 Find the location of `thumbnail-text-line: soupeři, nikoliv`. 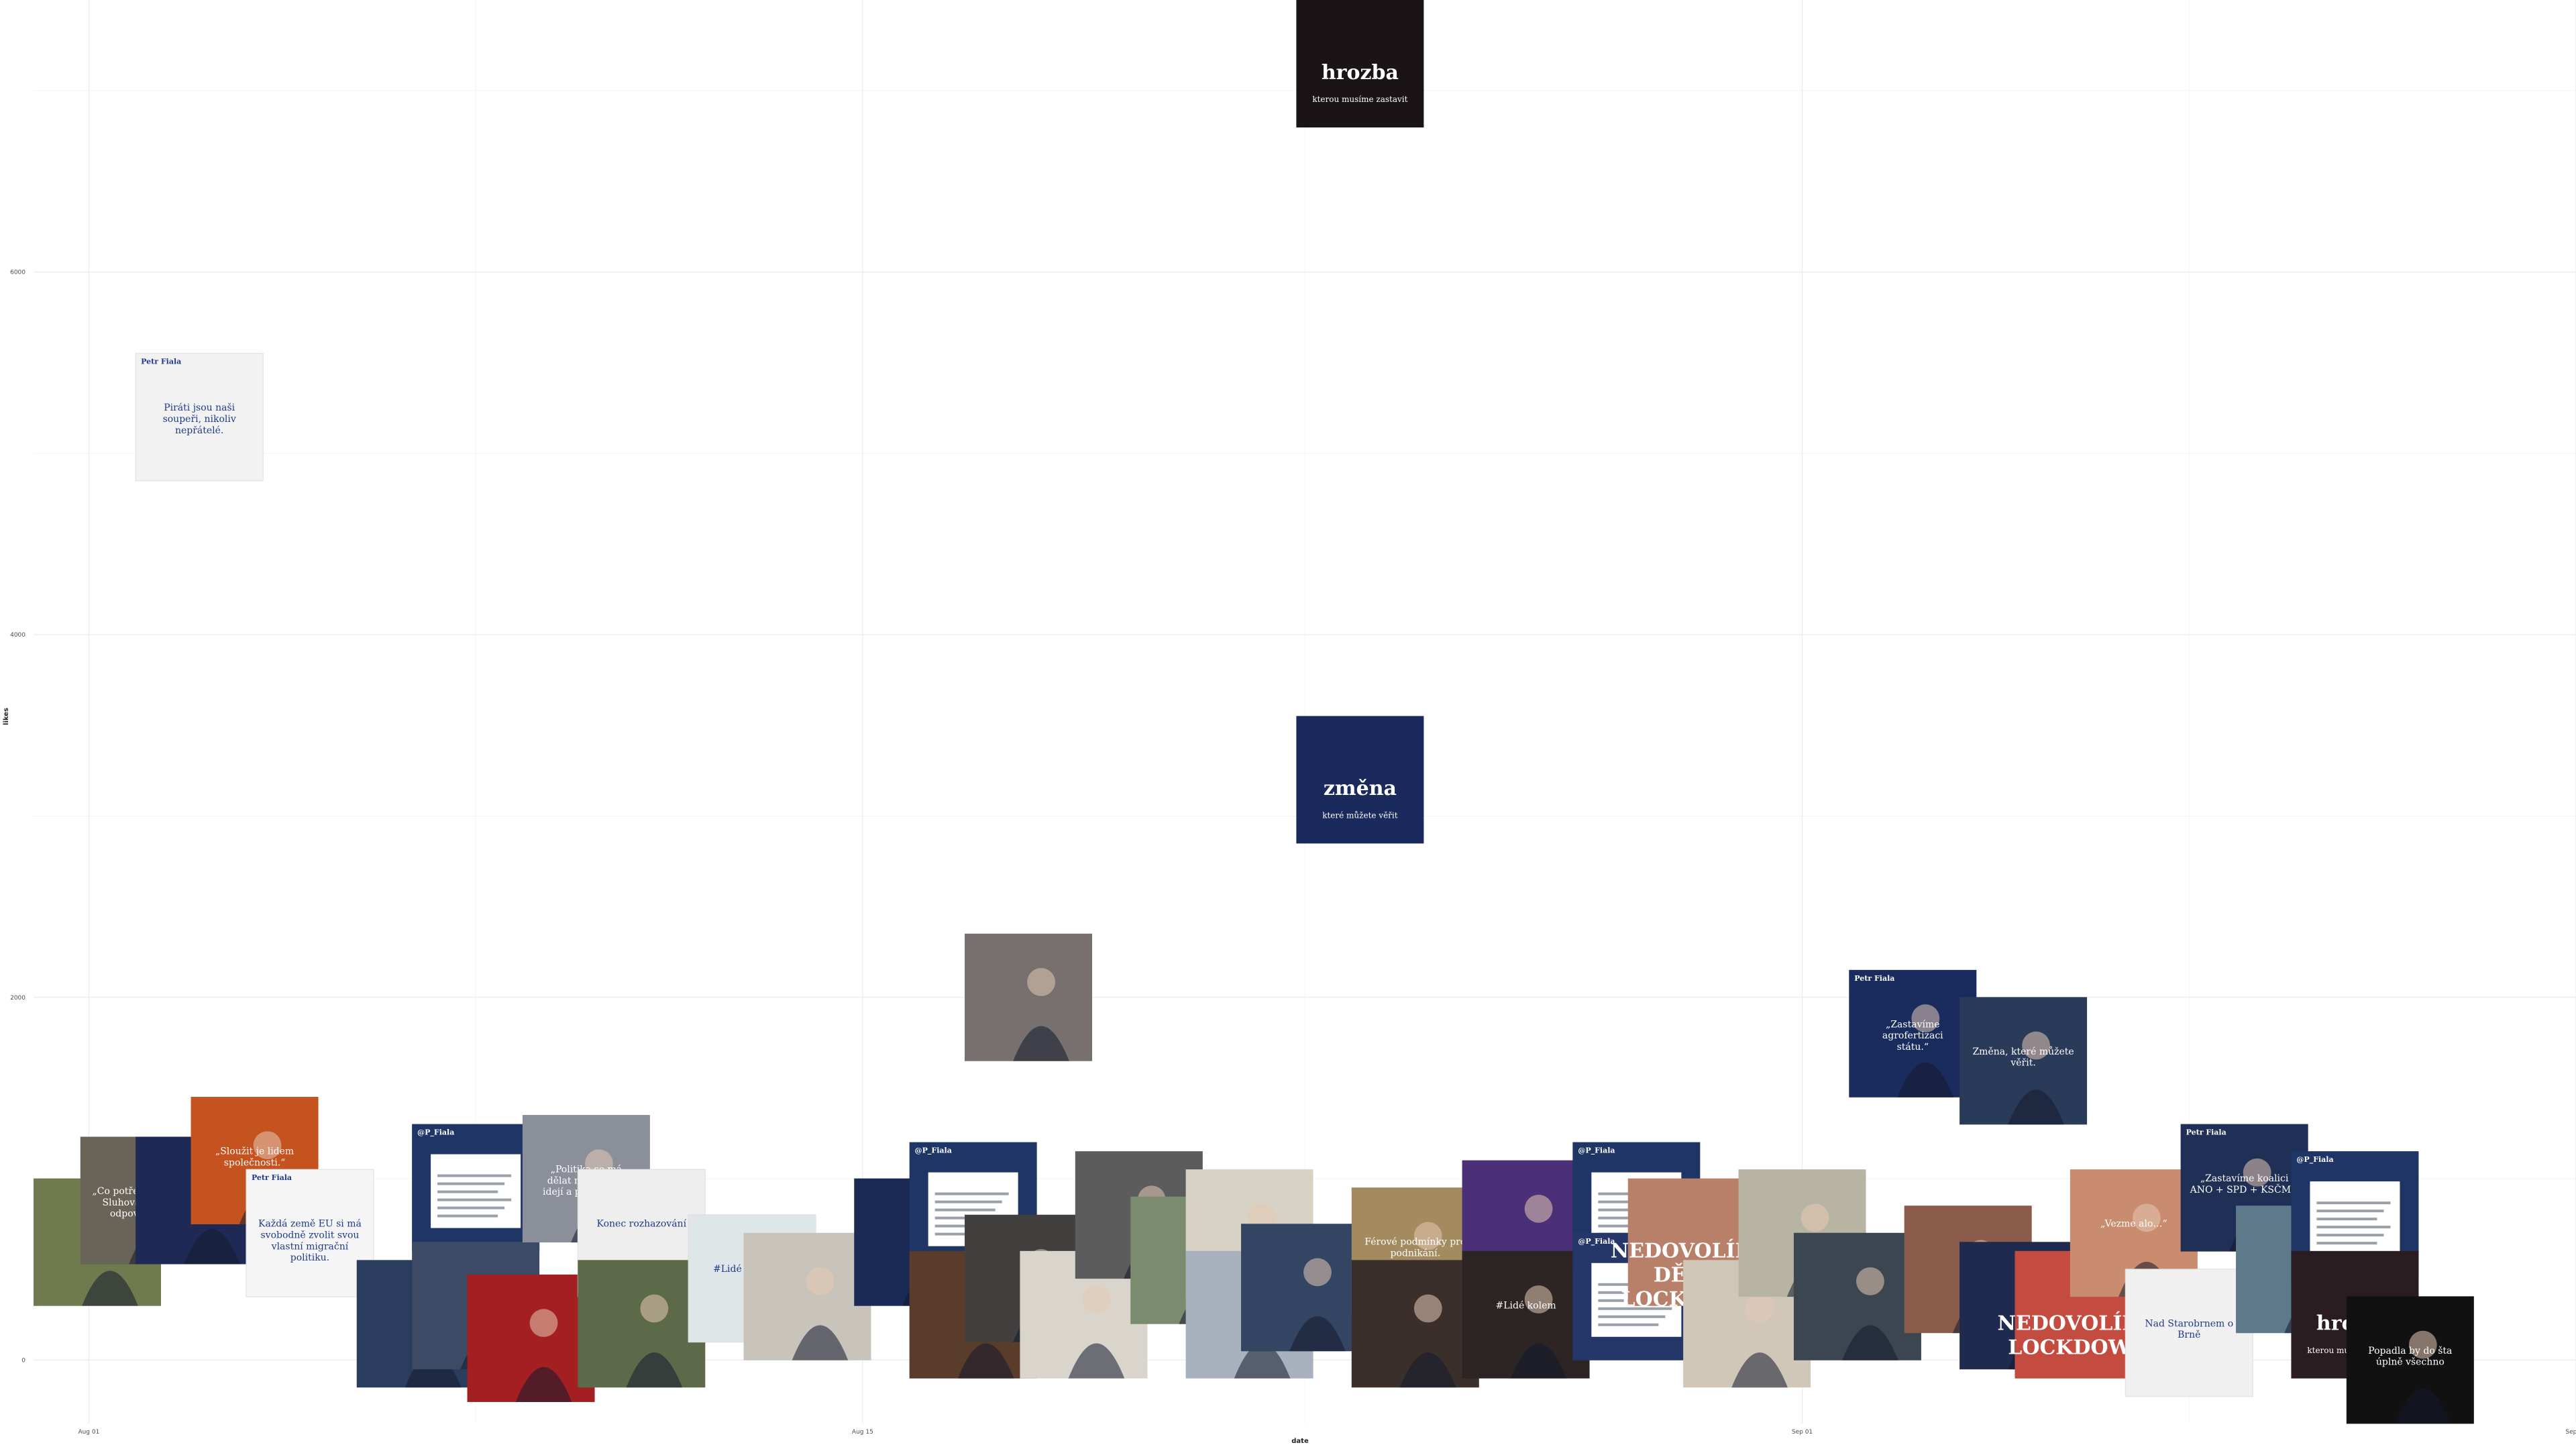

thumbnail-text-line: soupeři, nikoliv is located at coordinates (199, 419).